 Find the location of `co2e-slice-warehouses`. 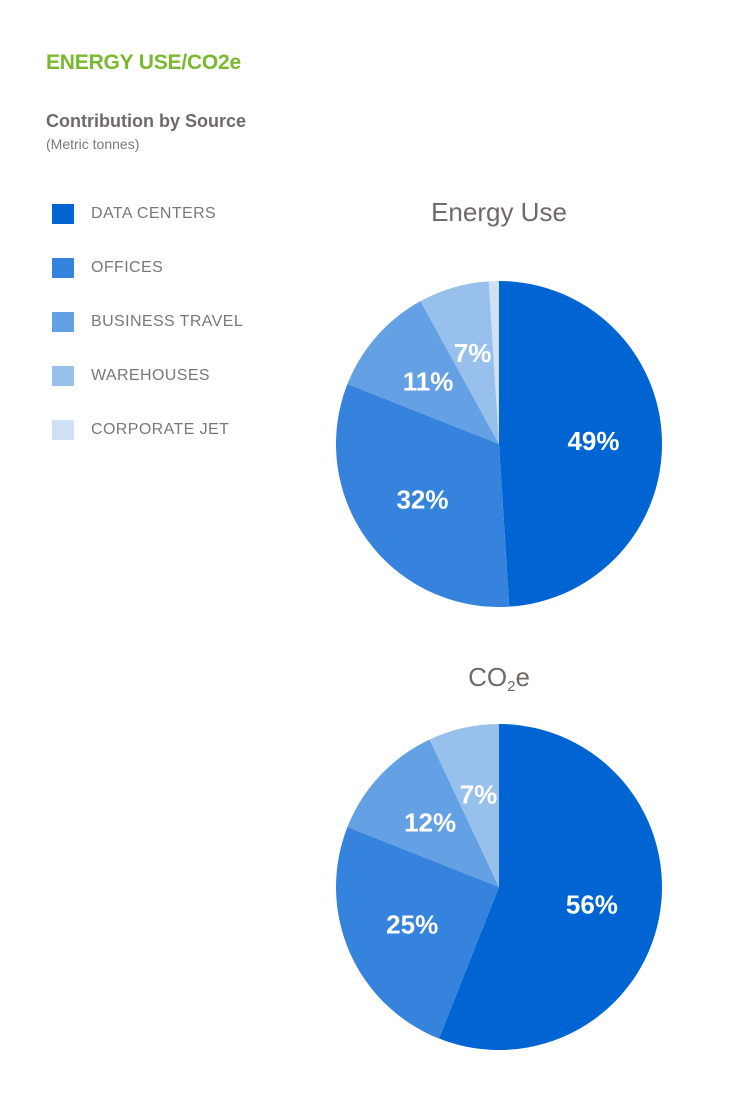

co2e-slice-warehouses is located at coordinates (464, 805).